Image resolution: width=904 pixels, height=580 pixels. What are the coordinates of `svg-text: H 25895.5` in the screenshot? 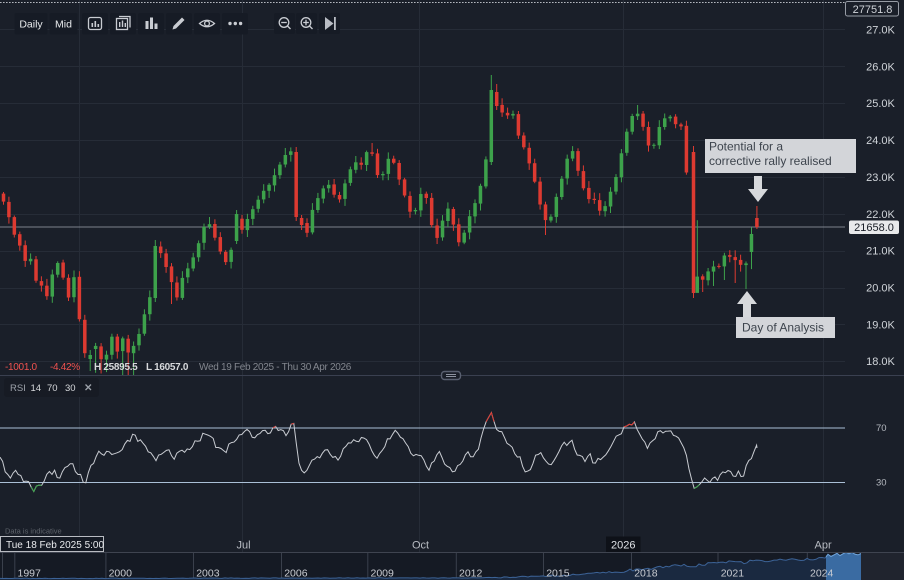 It's located at (116, 367).